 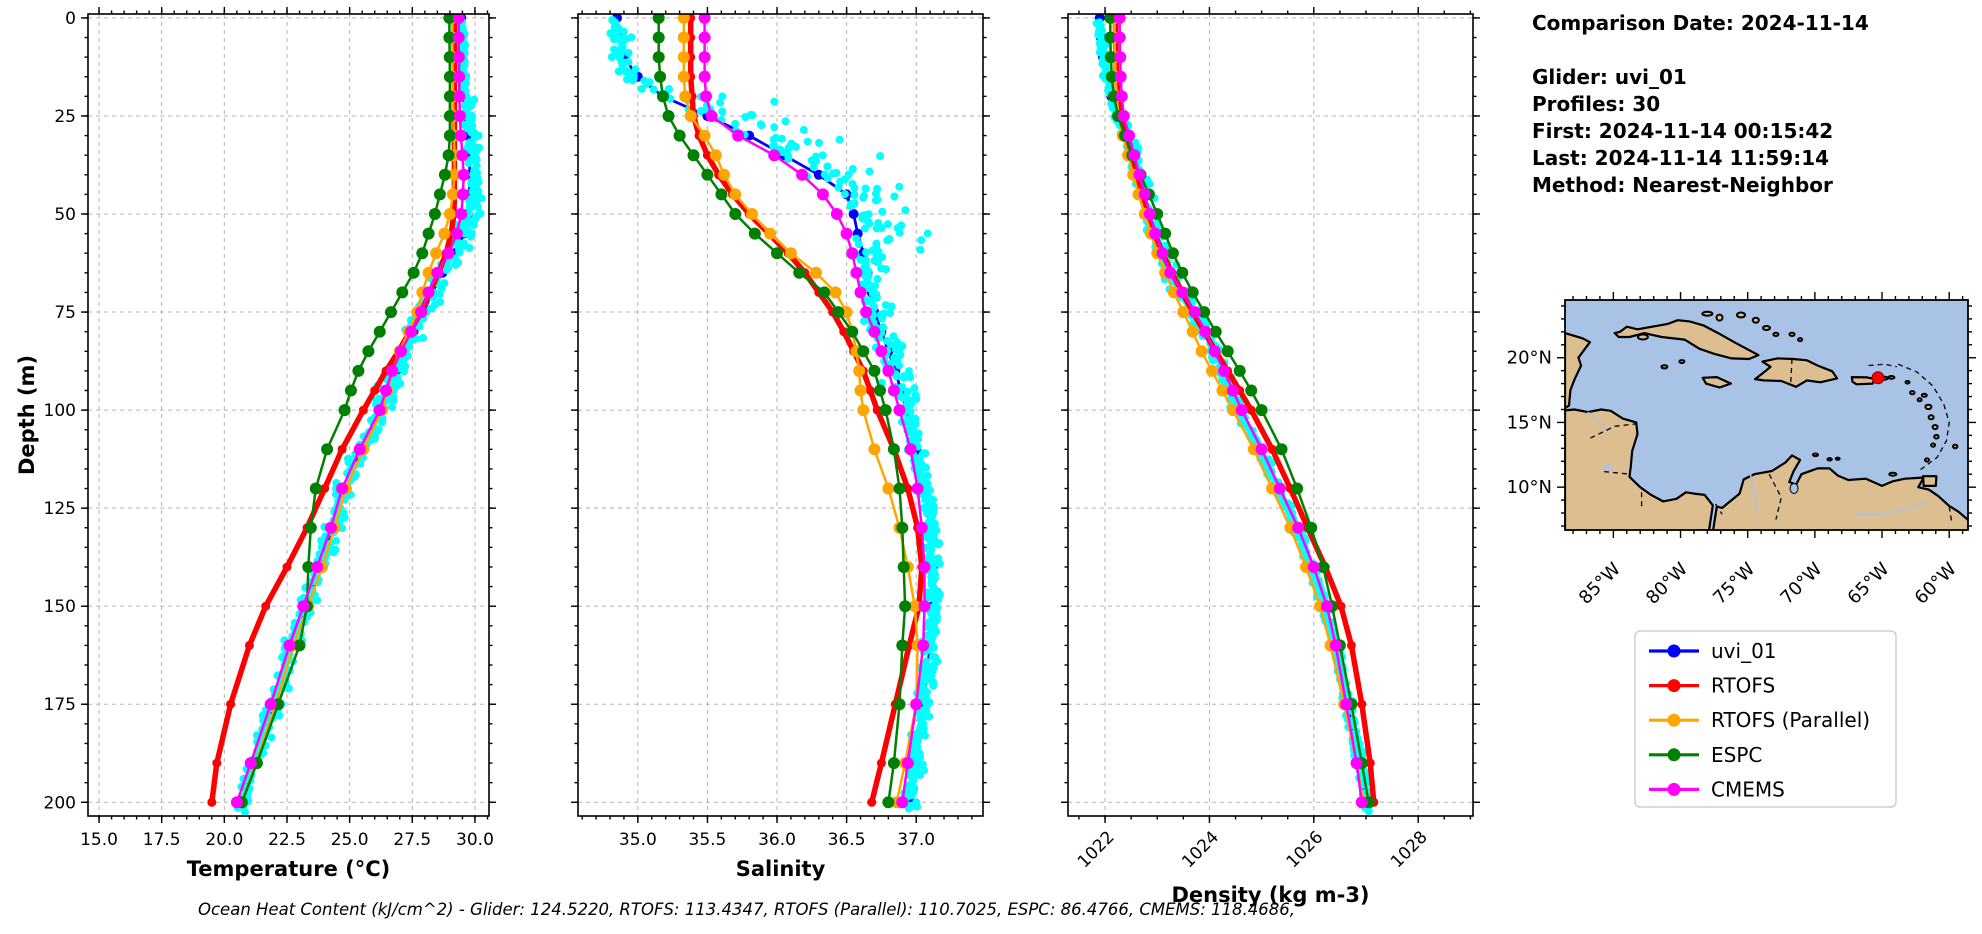 What do you see at coordinates (1705, 755) in the screenshot?
I see `legend-item-ESPC: ESPC` at bounding box center [1705, 755].